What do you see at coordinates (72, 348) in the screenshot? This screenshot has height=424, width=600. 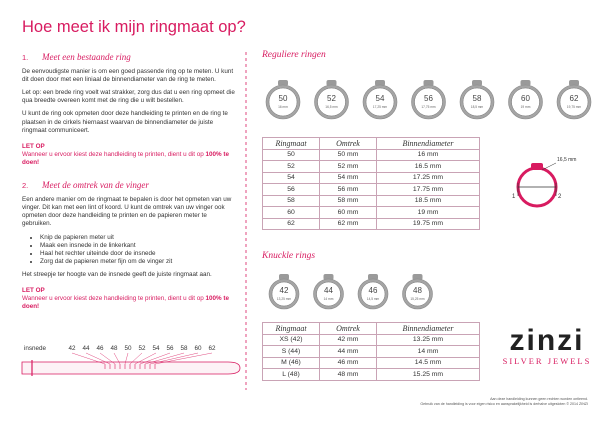 I see `meter-size: 42` at bounding box center [72, 348].